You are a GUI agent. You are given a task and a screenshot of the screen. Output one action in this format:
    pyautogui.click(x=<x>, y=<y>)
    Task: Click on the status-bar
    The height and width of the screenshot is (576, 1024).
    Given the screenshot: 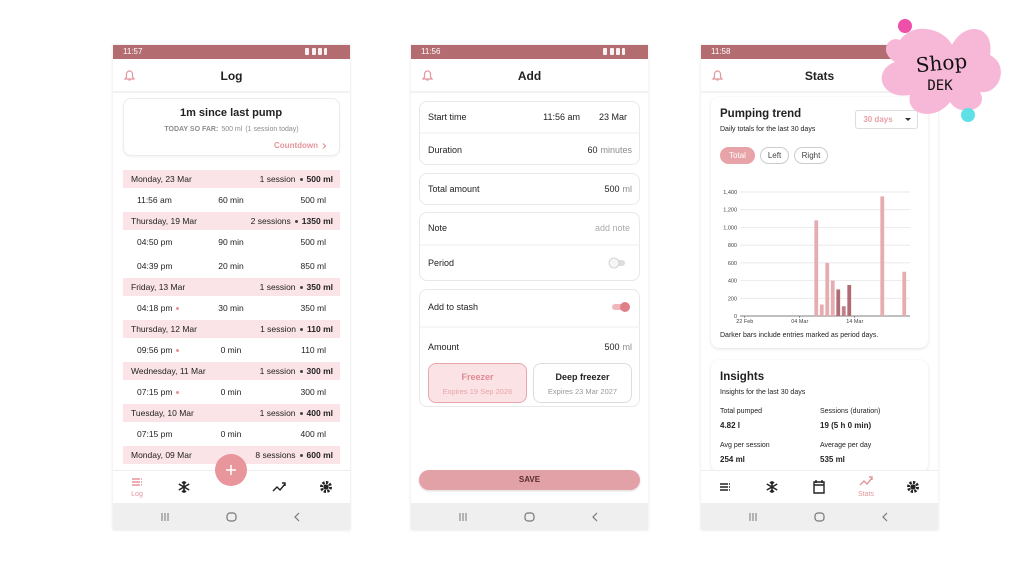 What is the action you would take?
    pyautogui.click(x=231, y=52)
    